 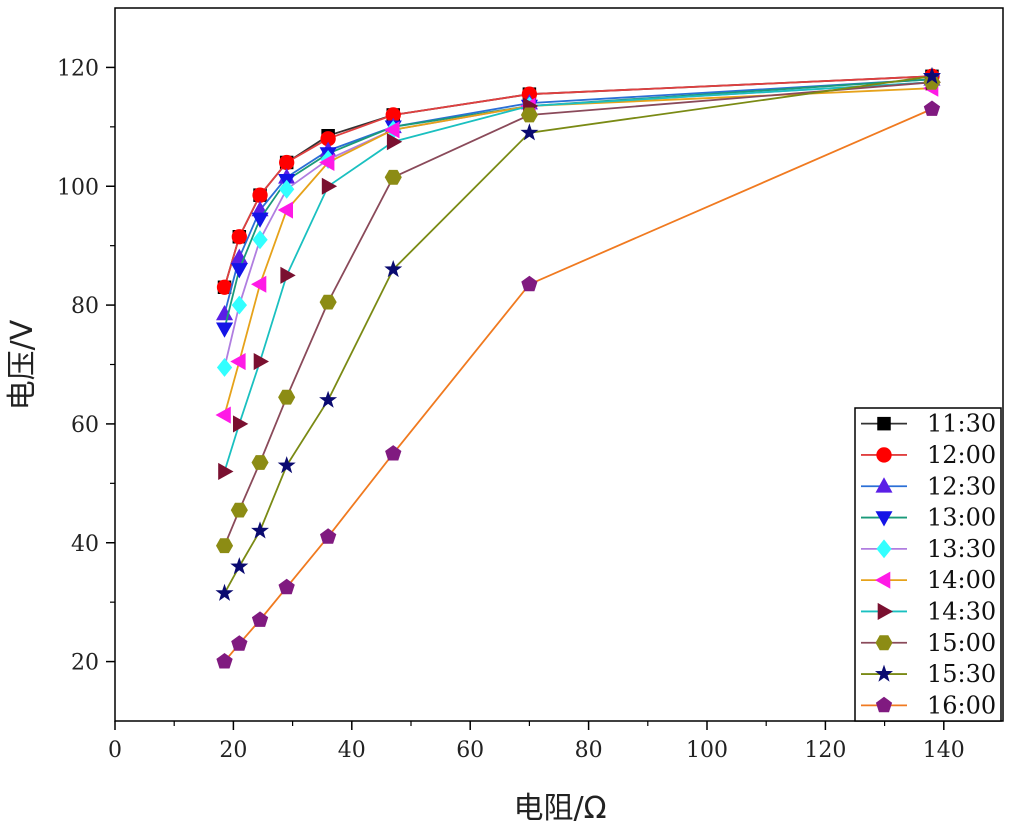 I want to click on legend-item: 15:00, so click(x=928, y=643).